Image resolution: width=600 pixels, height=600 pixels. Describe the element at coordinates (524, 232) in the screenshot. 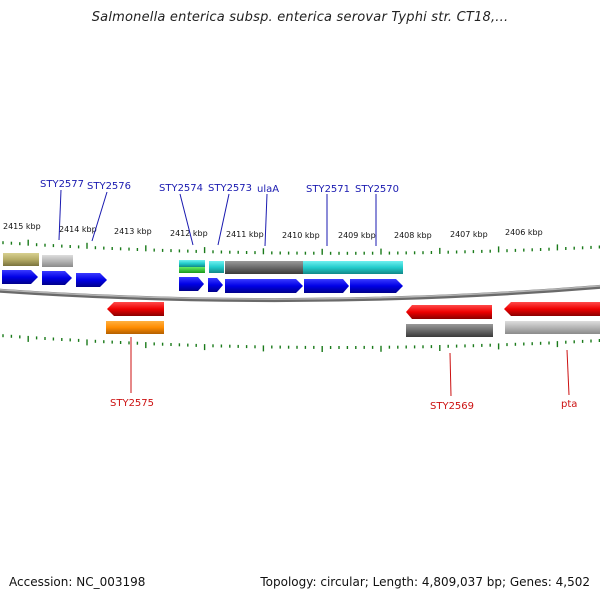

I see `kbp-label: 2406 kbp` at that location.